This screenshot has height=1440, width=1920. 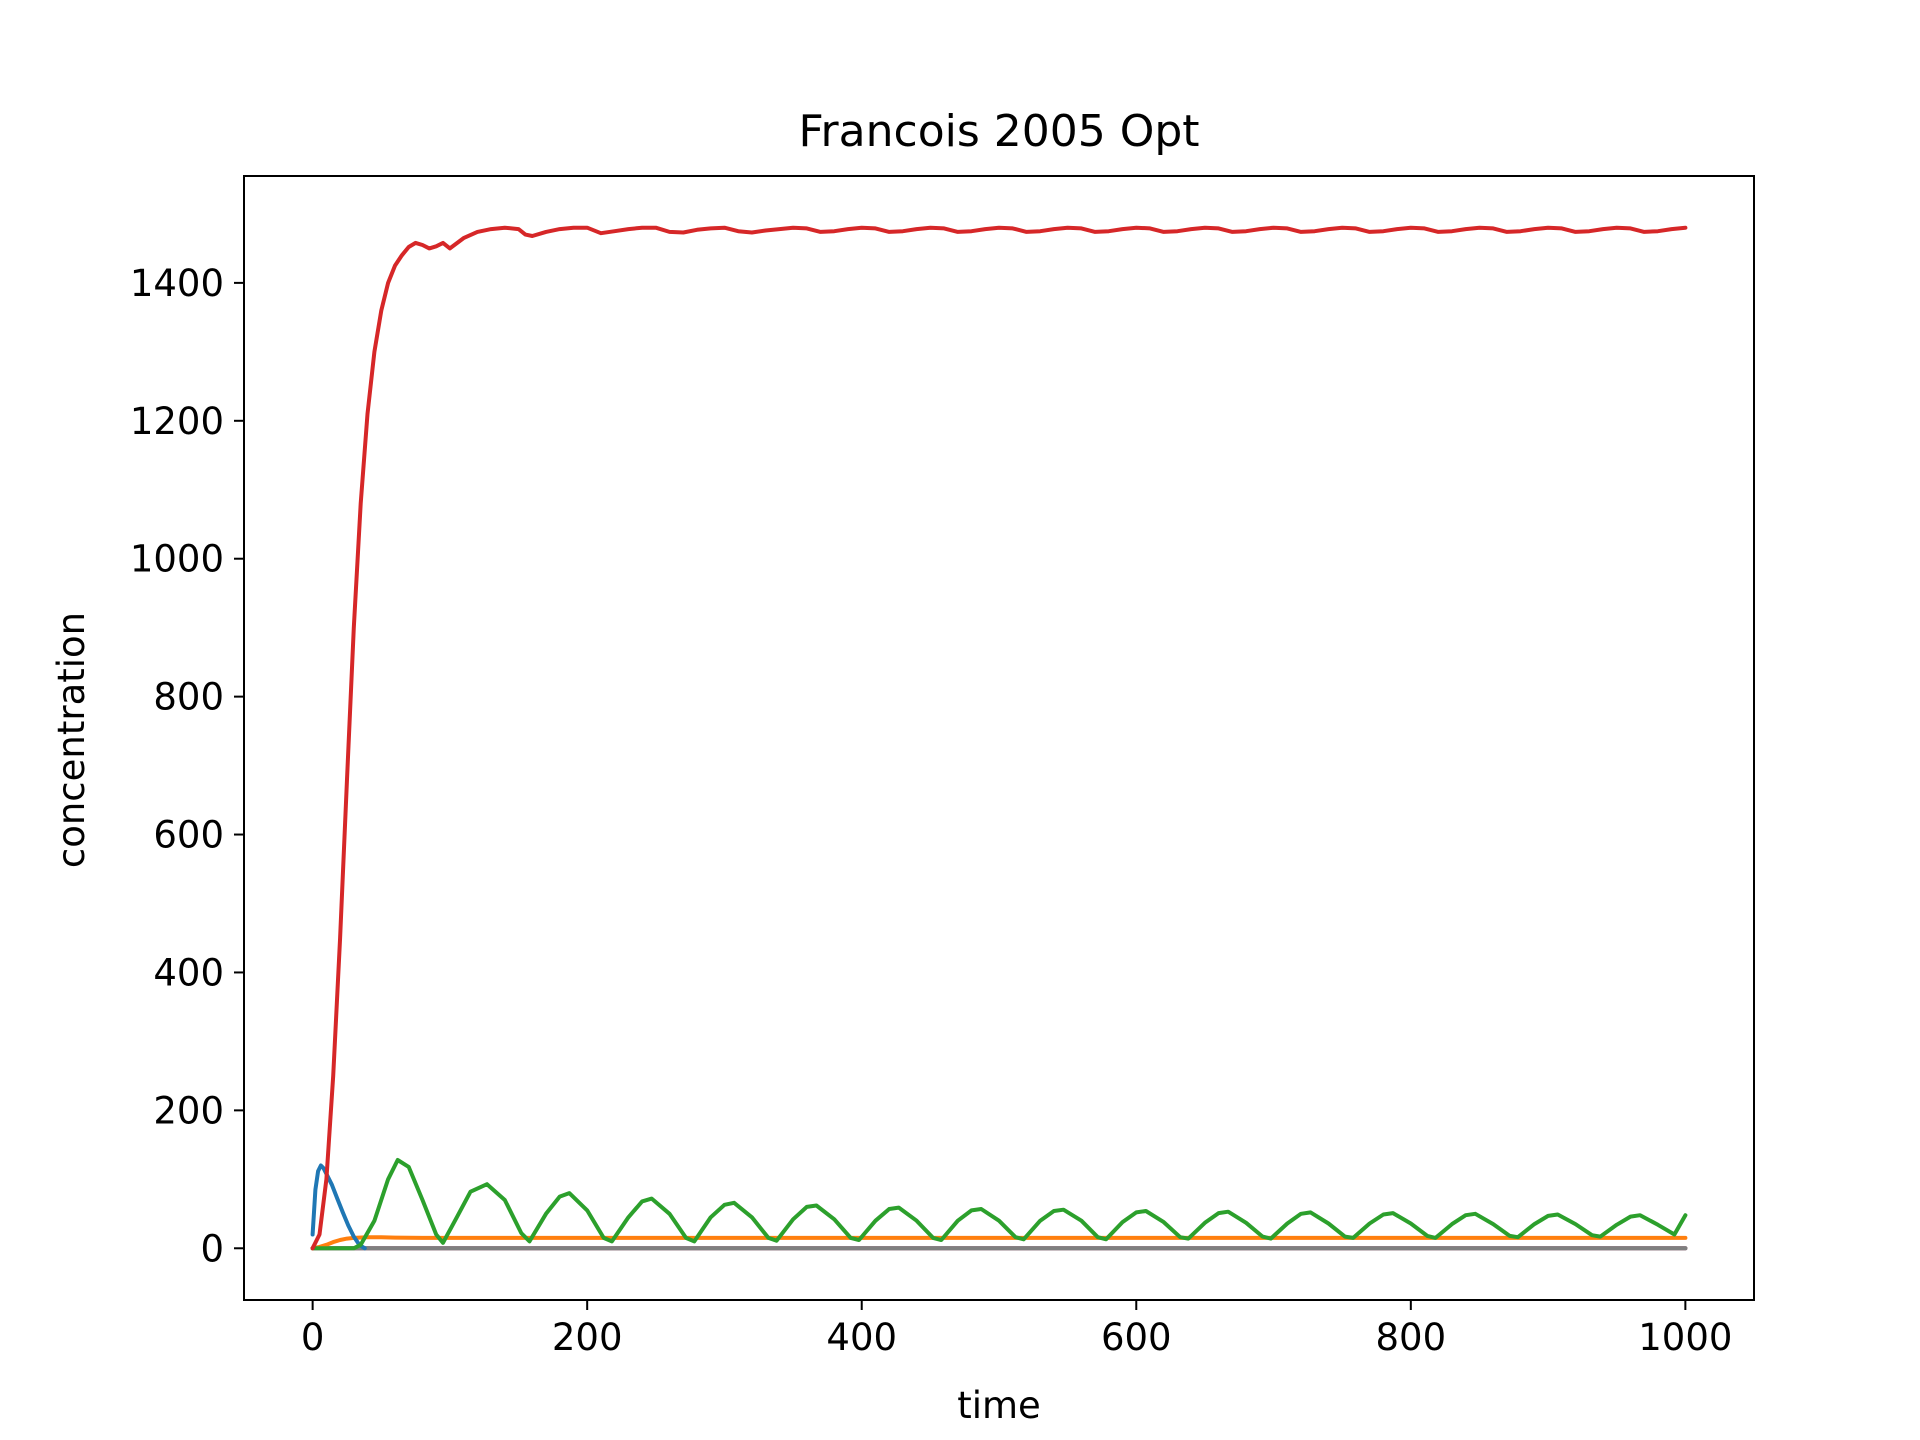 I want to click on x-tick-label: 200, so click(x=587, y=1337).